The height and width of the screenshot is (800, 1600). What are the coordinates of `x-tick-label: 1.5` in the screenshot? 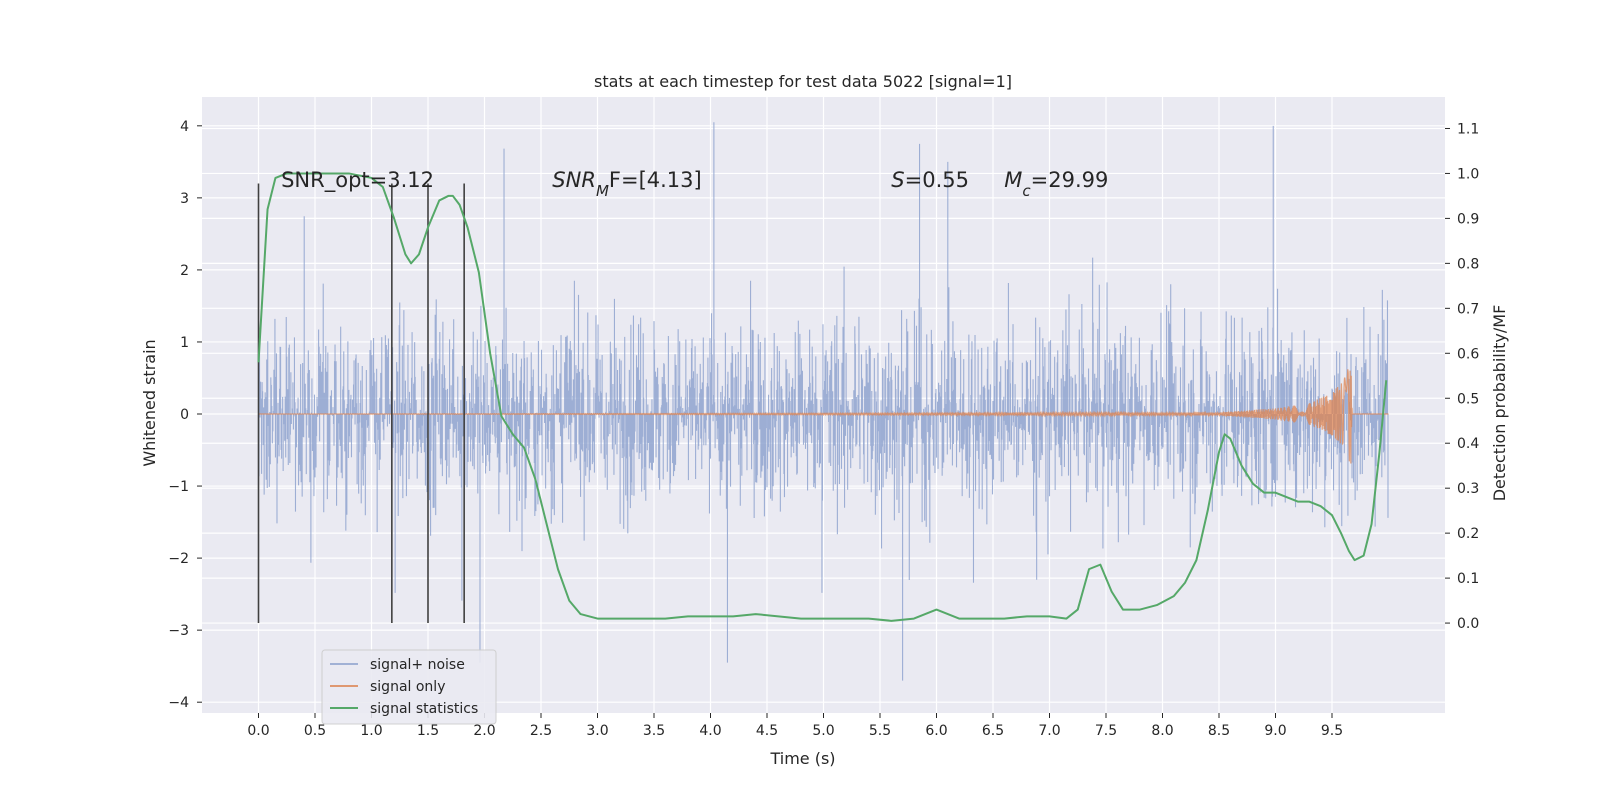 It's located at (428, 731).